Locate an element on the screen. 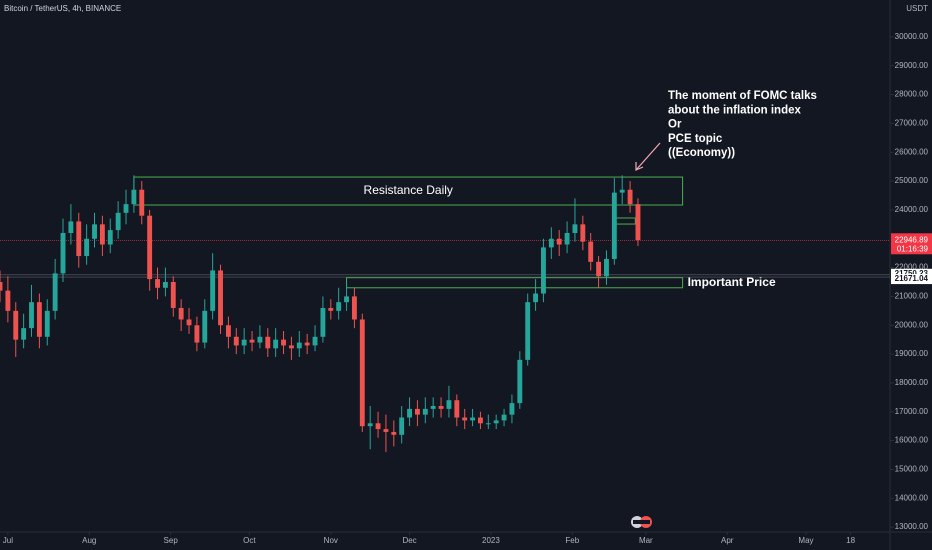 This screenshot has width=932, height=550. y-tick-label: 13000.00 is located at coordinates (912, 526).